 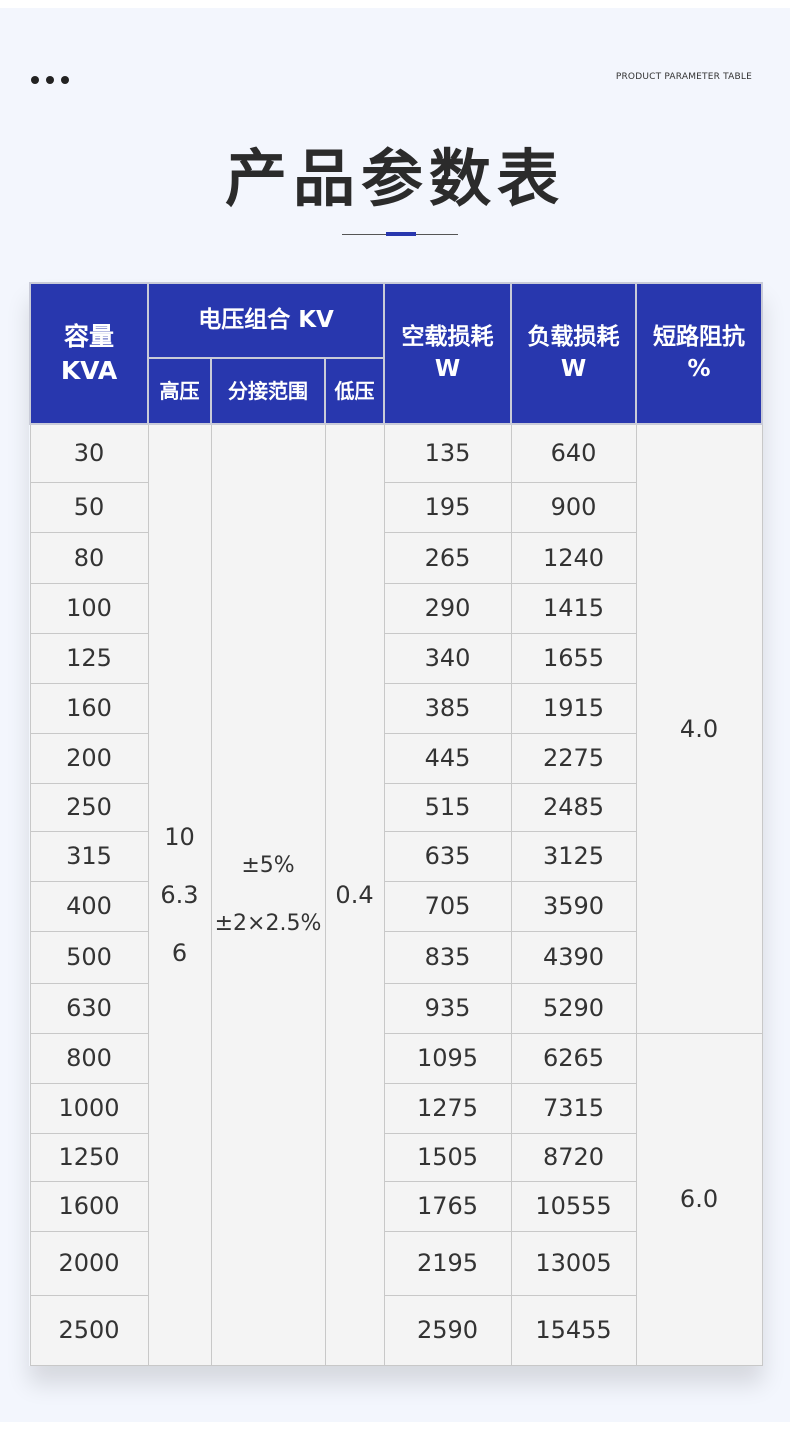 What do you see at coordinates (447, 507) in the screenshot?
I see `noload-loss-cell: 195` at bounding box center [447, 507].